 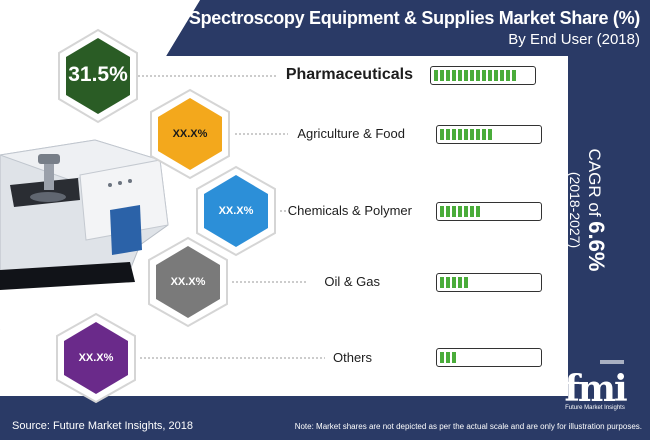 I want to click on hexagon-agriculture-food, so click(x=190, y=134).